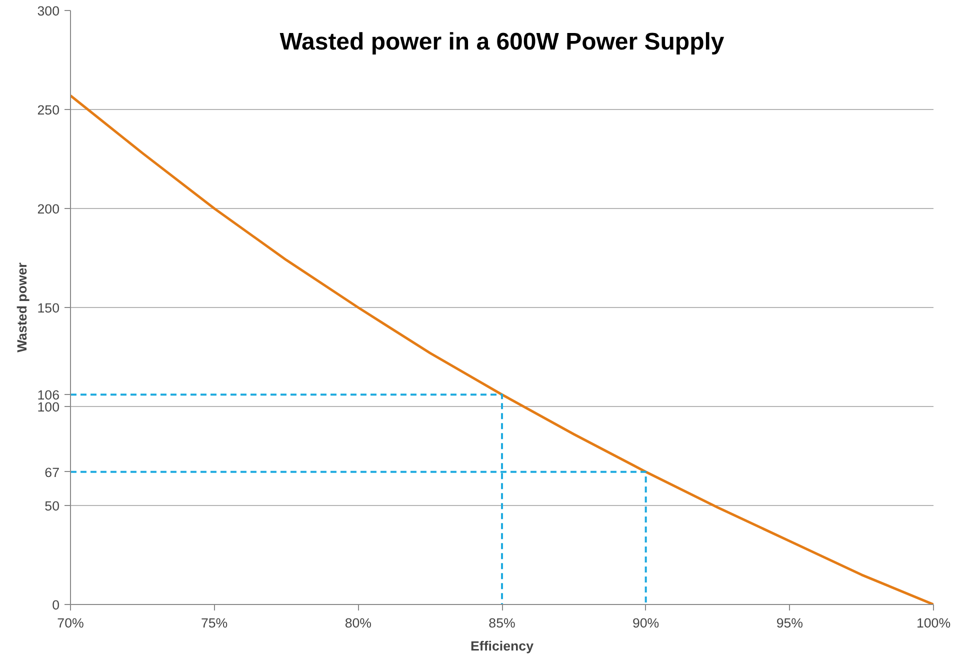 Image resolution: width=973 pixels, height=666 pixels. I want to click on y-tick-label: 50, so click(52, 506).